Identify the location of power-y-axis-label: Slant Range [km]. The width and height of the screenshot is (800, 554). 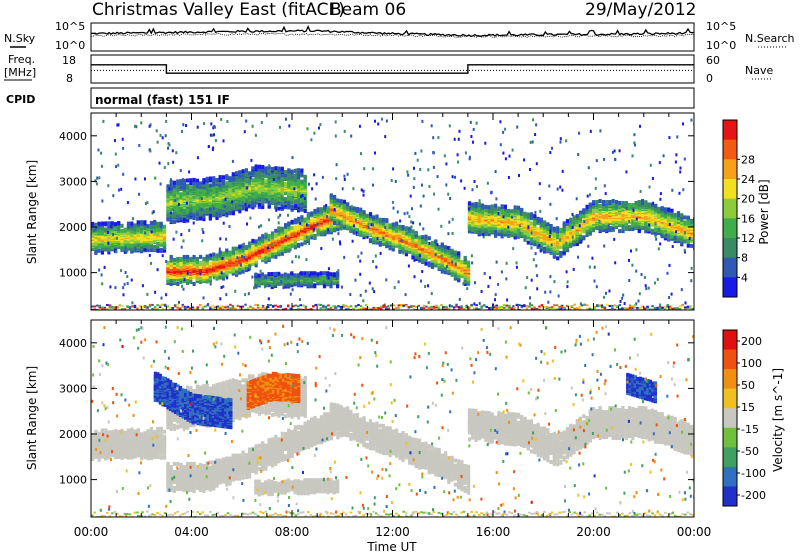
(32, 212).